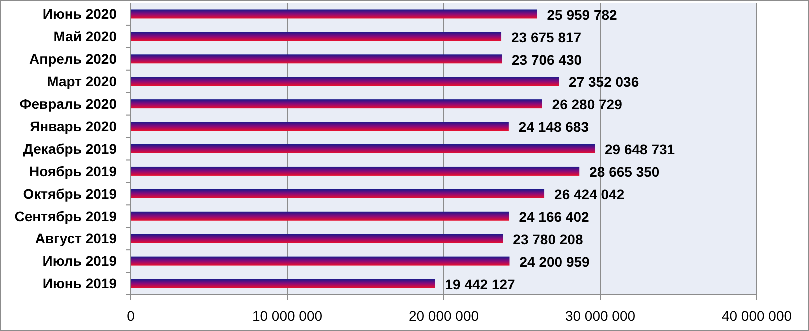  Describe the element at coordinates (80, 261) in the screenshot. I see `y-tick-label: Июль 2019` at that location.